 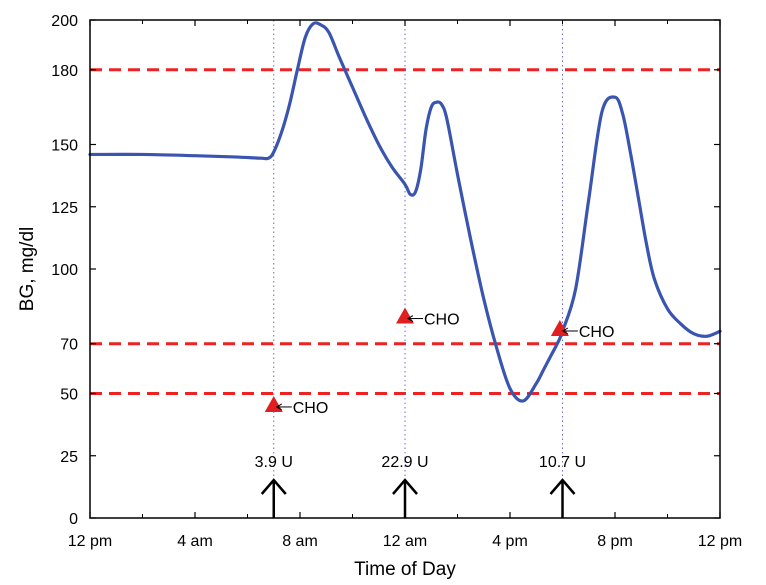 I want to click on x-tick-label: 4 am, so click(x=195, y=541).